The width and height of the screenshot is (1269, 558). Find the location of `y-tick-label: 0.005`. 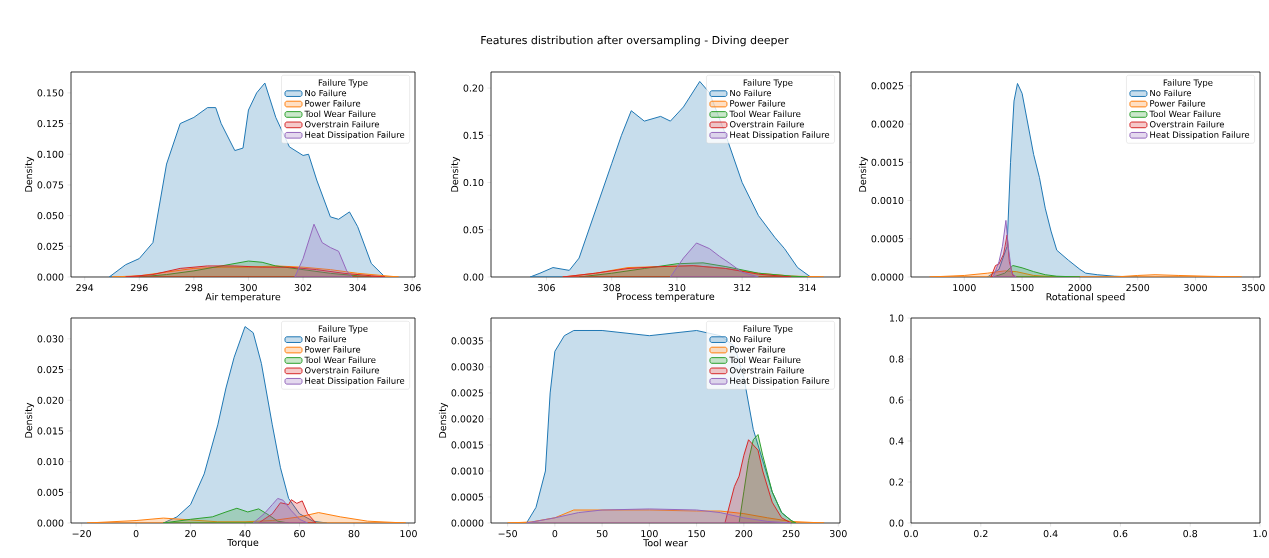

y-tick-label: 0.005 is located at coordinates (50, 492).